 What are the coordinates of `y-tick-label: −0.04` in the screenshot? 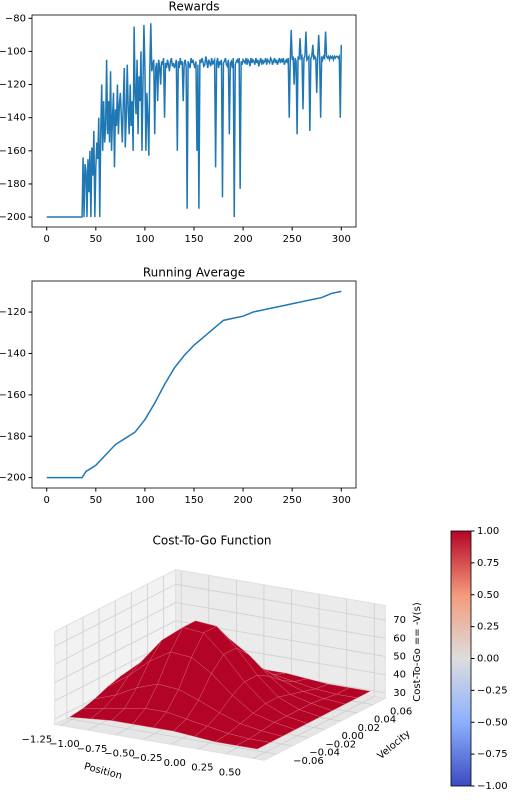 It's located at (324, 753).